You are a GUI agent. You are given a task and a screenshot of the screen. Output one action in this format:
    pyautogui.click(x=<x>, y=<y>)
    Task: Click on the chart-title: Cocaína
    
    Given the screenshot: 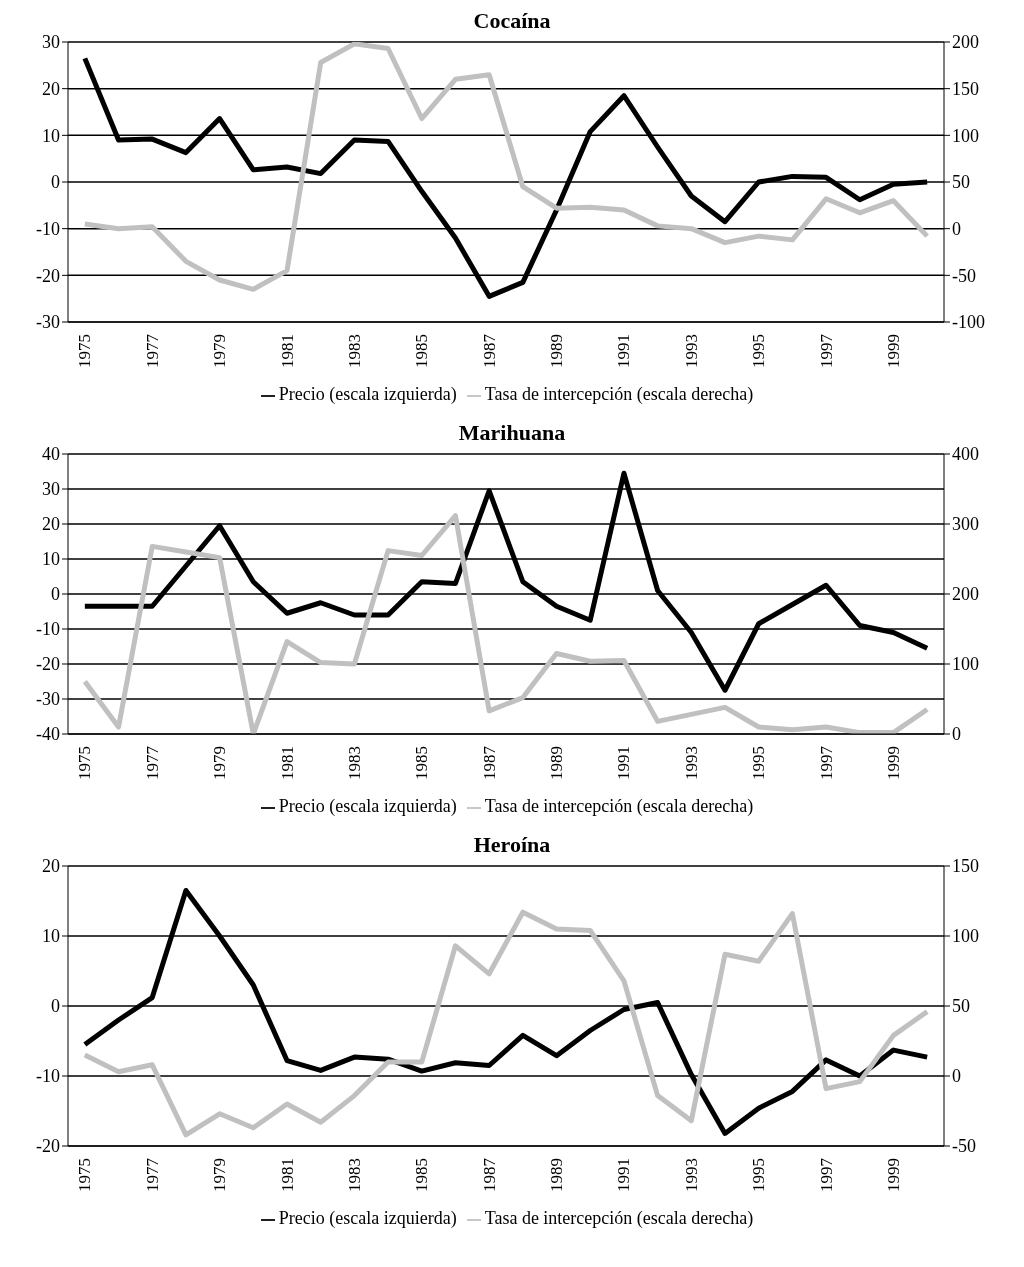 What is the action you would take?
    pyautogui.click(x=512, y=21)
    